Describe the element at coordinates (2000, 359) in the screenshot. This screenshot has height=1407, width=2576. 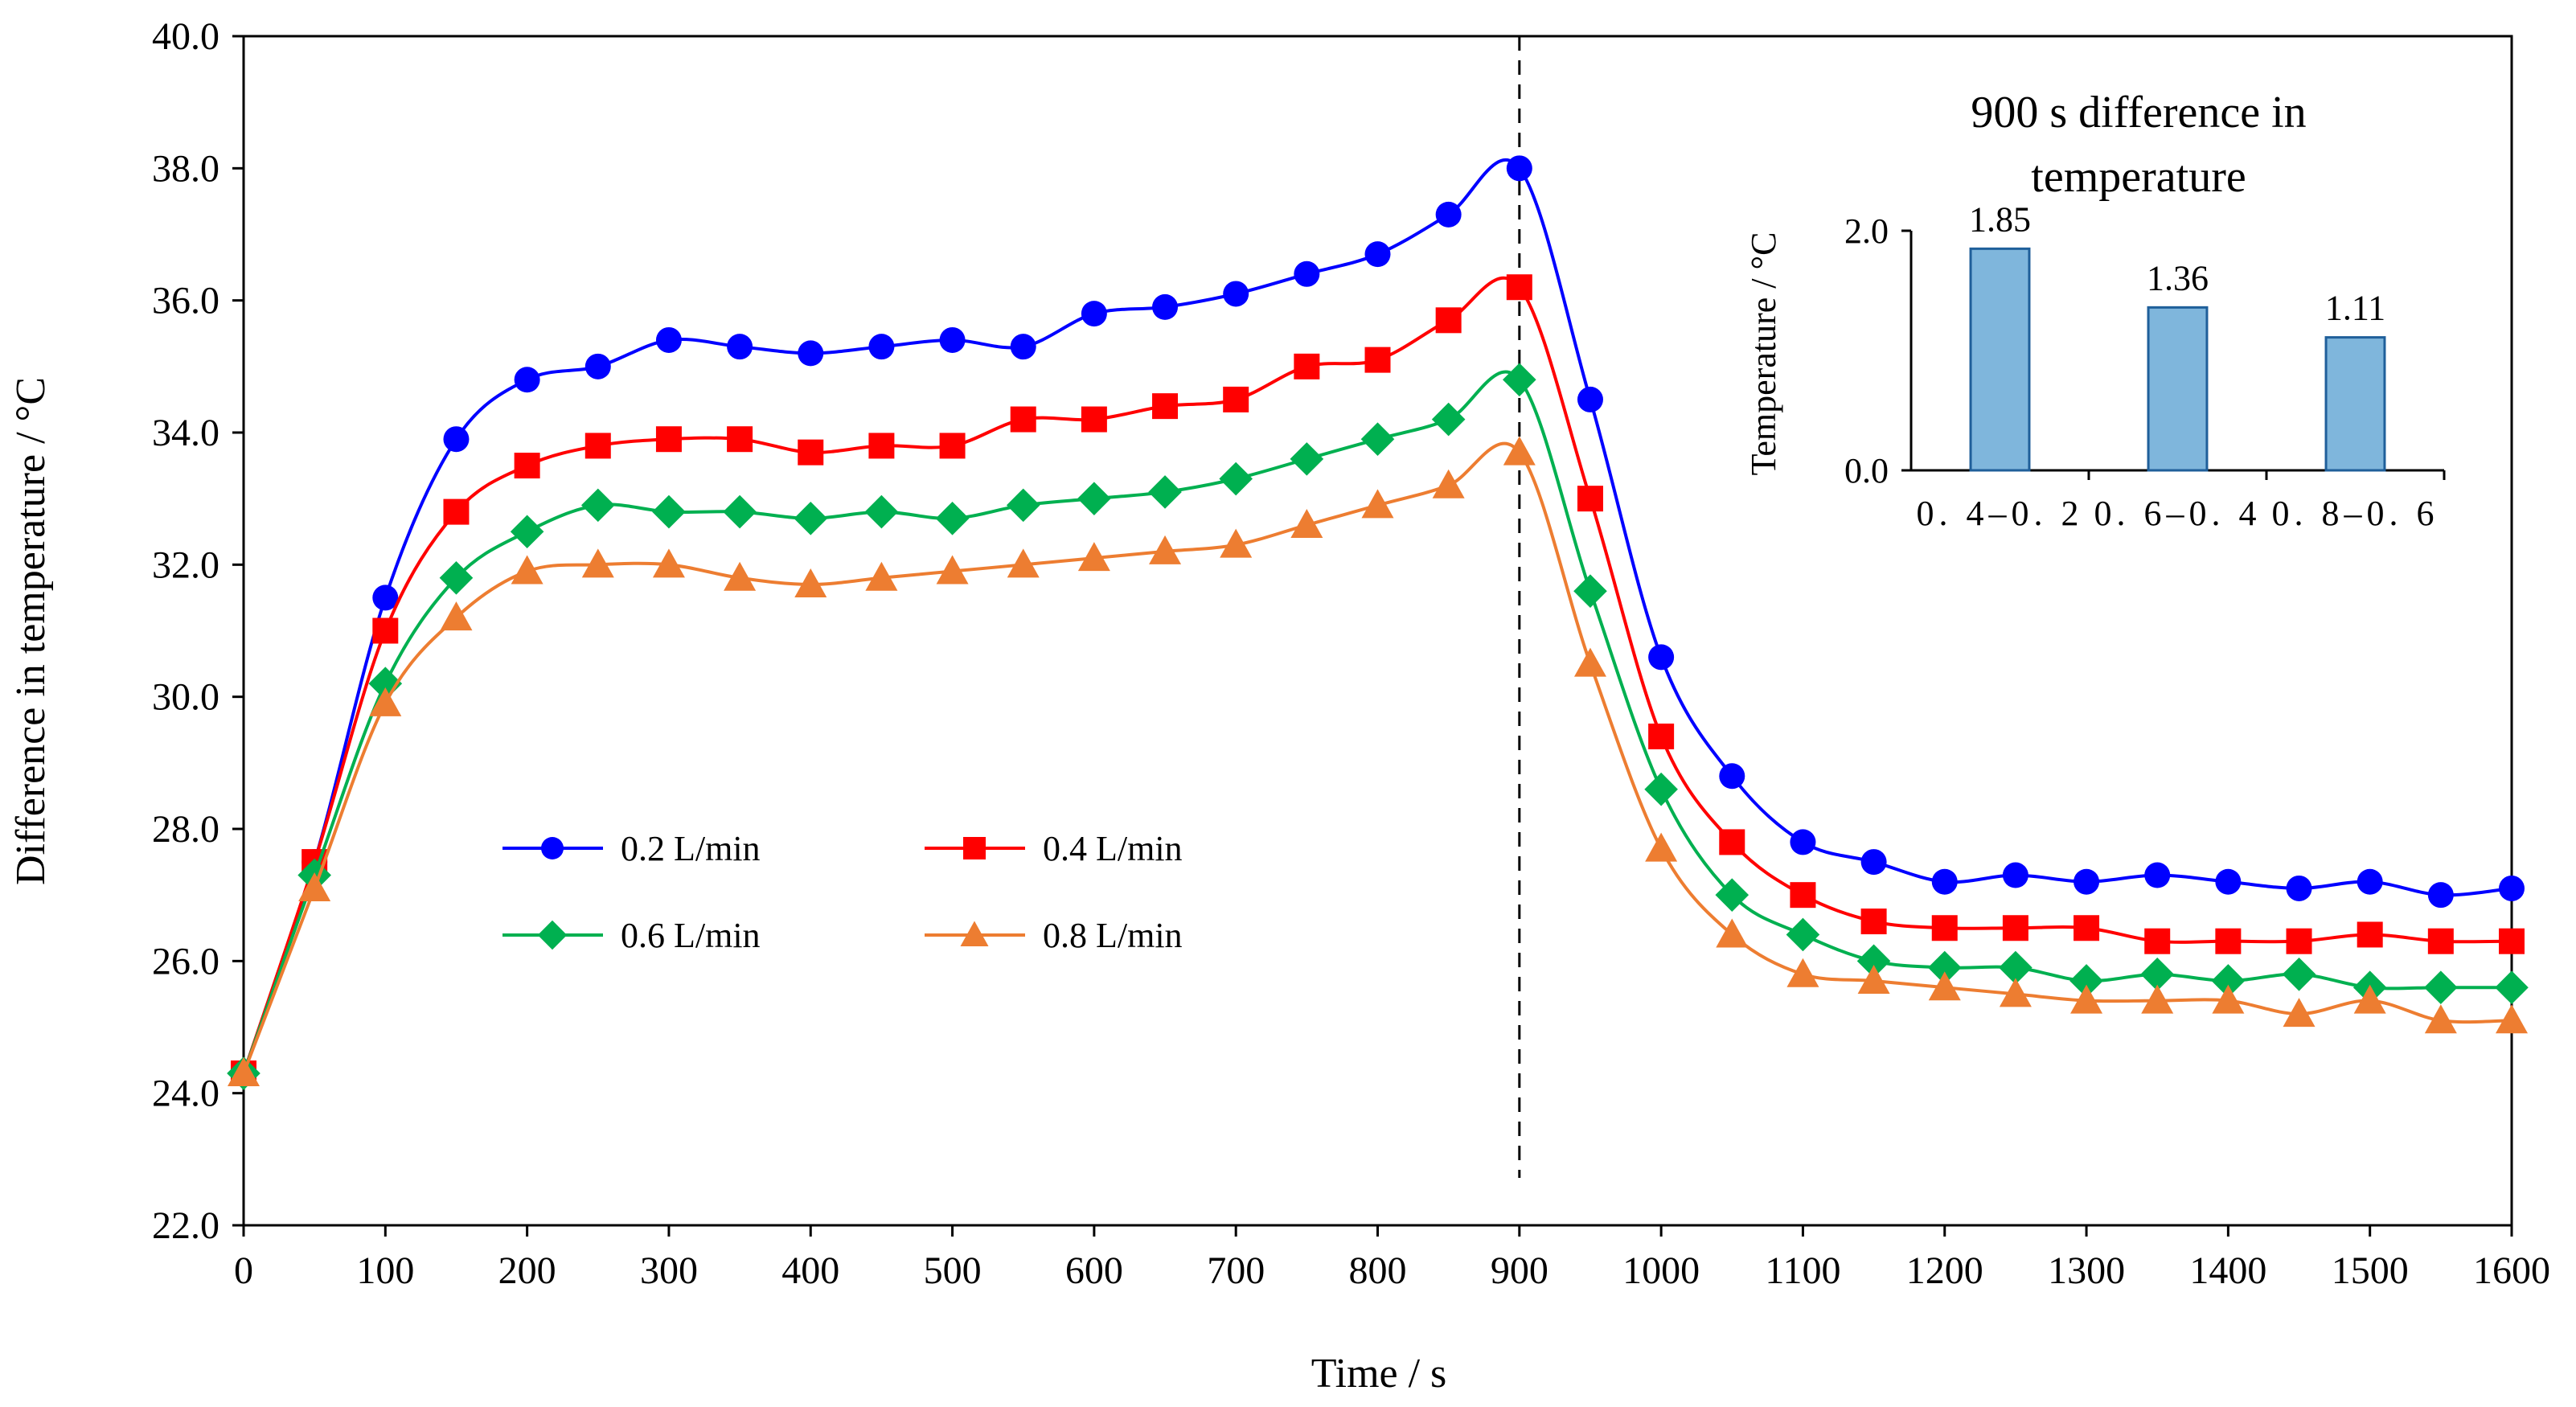
I see `inset-bar` at that location.